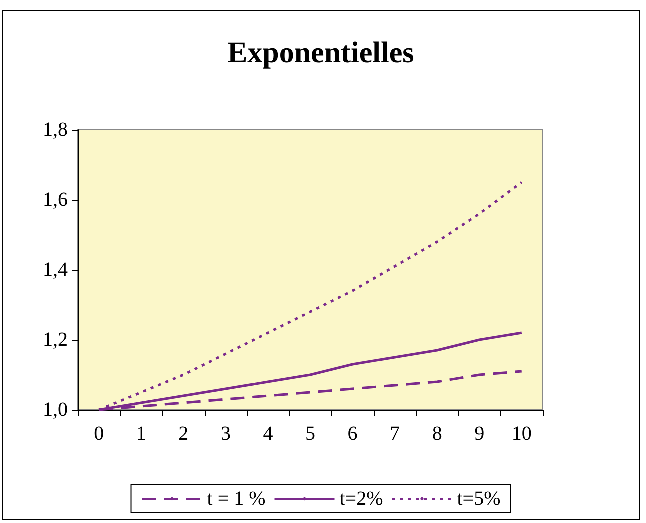 The width and height of the screenshot is (646, 523). I want to click on legend-label: t=5%, so click(479, 499).